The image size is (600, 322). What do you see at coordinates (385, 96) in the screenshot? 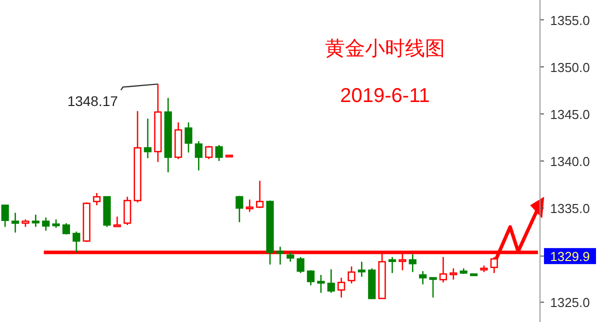
I see `text: 2019-6-11` at bounding box center [385, 96].